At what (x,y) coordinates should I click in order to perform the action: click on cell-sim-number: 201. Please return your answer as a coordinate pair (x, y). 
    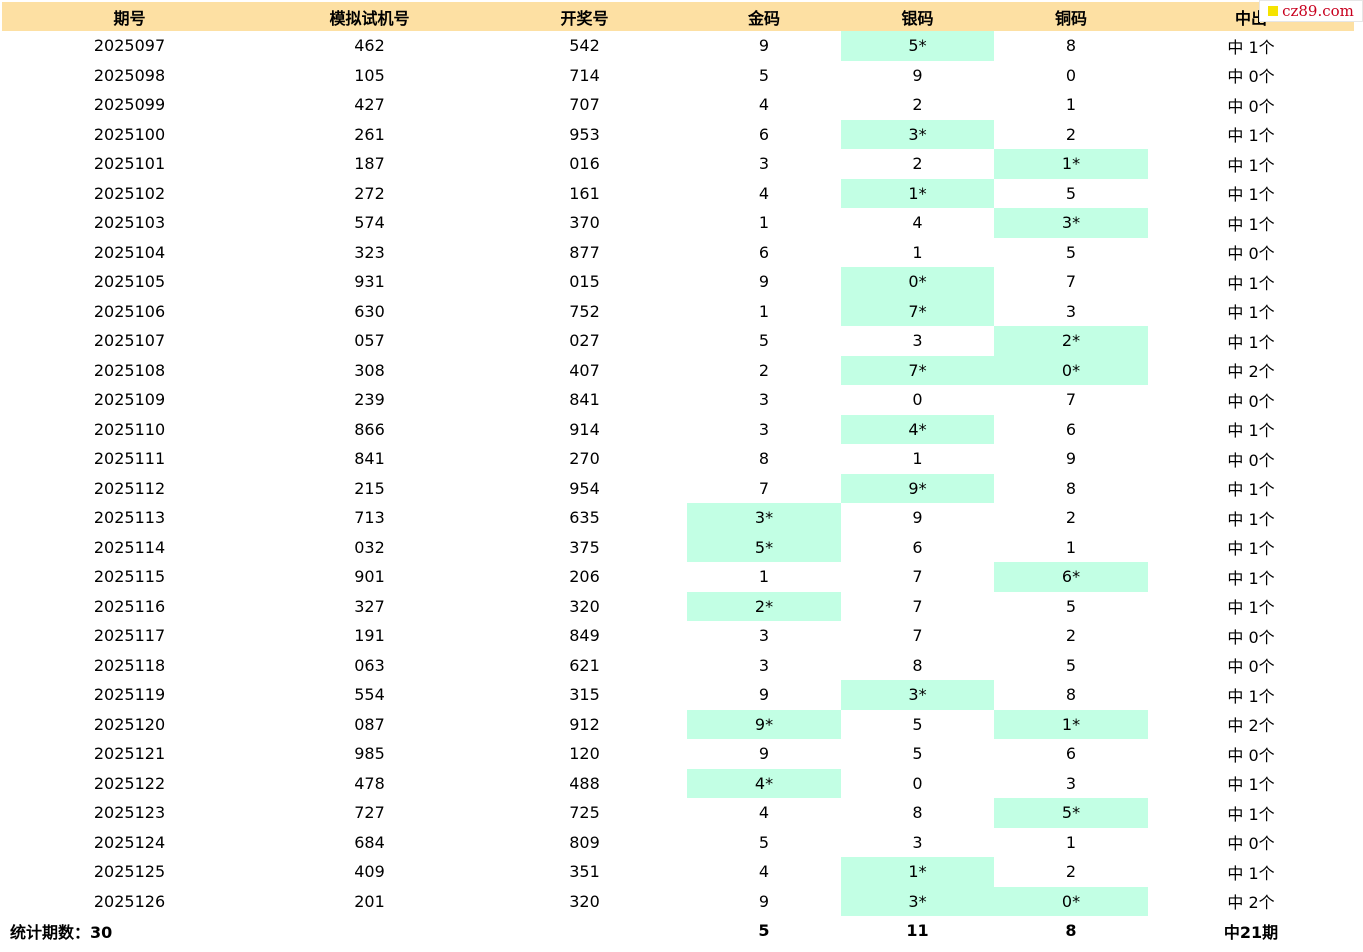
    Looking at the image, I should click on (369, 901).